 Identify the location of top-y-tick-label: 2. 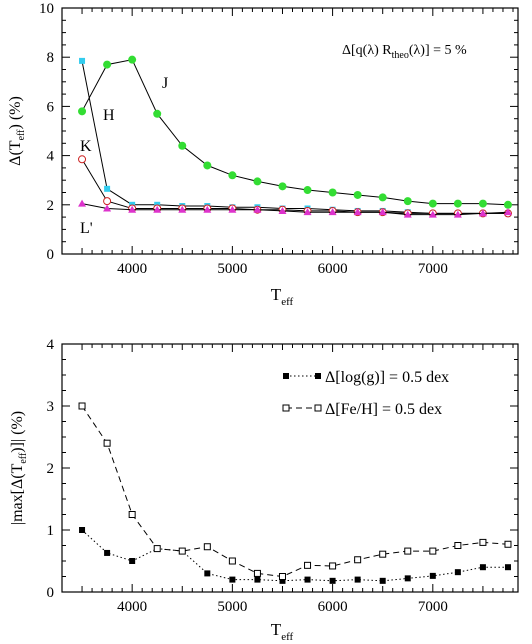
(51, 206).